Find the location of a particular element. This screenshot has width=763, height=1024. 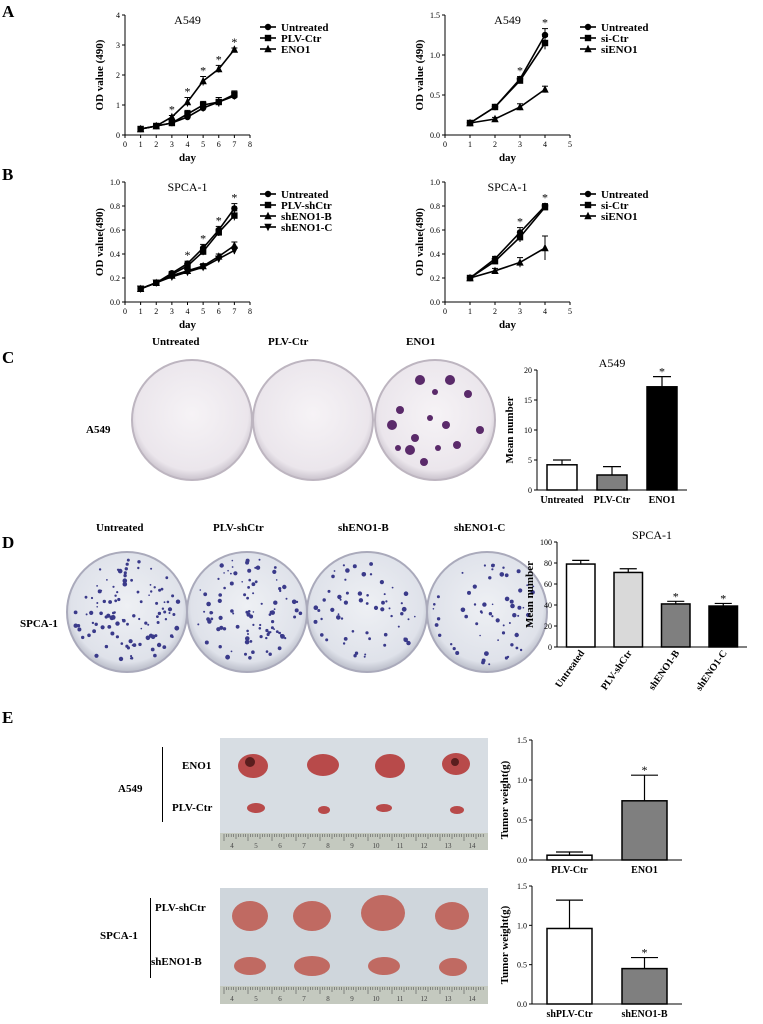

y-tick-label: 2 is located at coordinates (118, 75).